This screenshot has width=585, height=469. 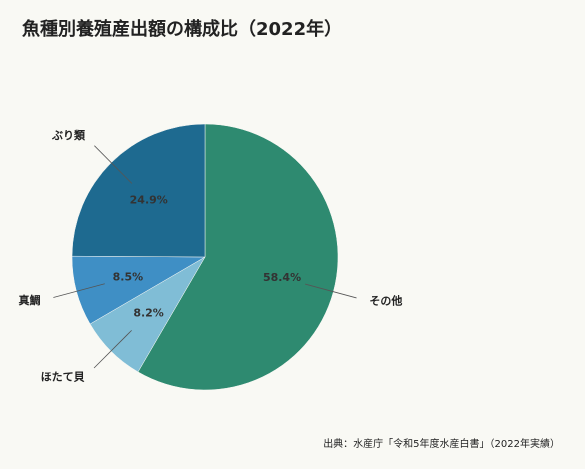 I want to click on data-label: 8.2%, so click(x=148, y=312).